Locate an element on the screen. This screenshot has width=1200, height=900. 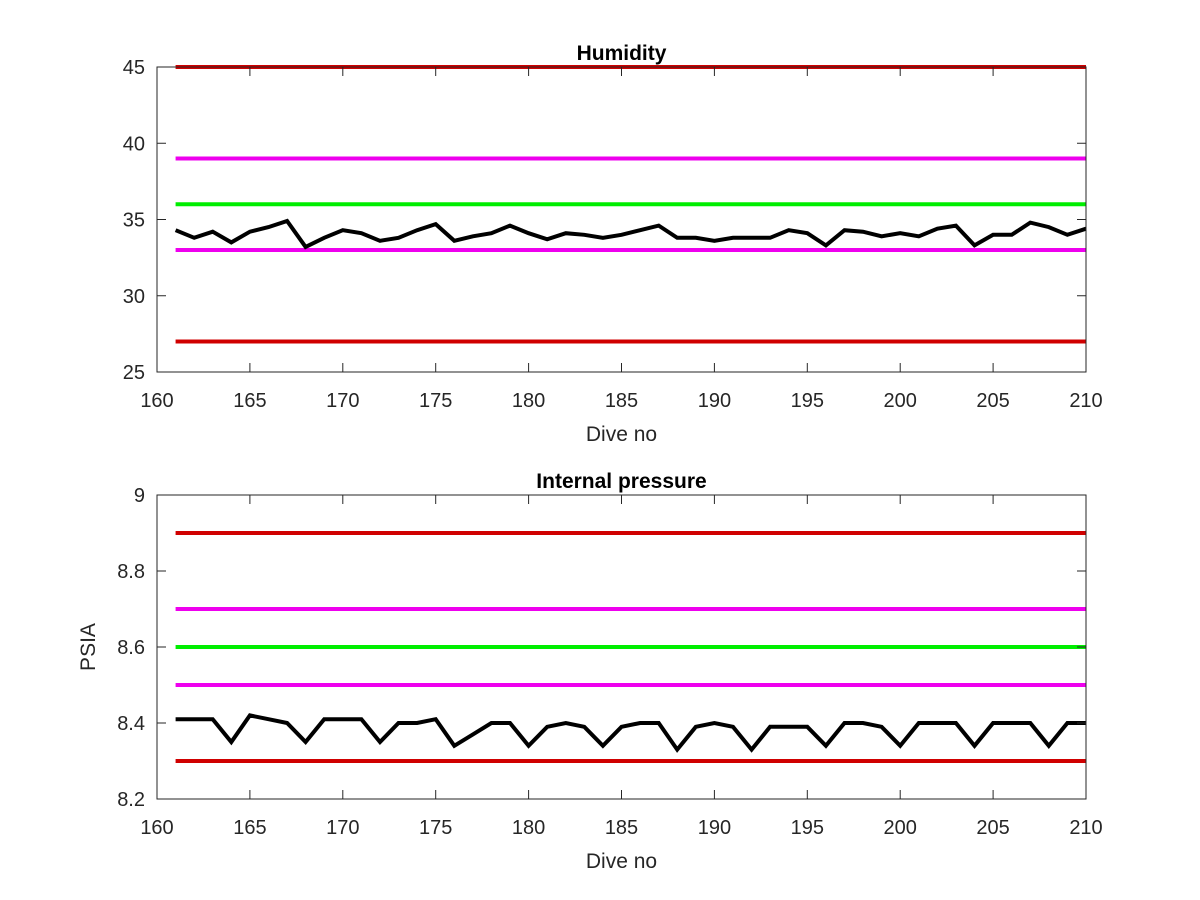
chart-1-y-axis-label: PSIA is located at coordinates (88, 647).